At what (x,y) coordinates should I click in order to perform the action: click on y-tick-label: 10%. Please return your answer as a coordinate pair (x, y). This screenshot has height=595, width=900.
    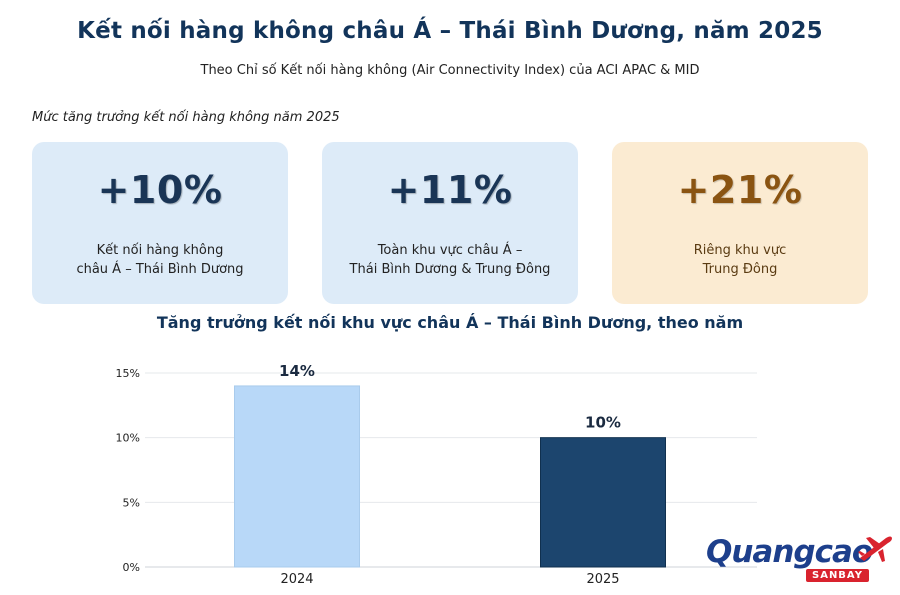
    Looking at the image, I should click on (128, 438).